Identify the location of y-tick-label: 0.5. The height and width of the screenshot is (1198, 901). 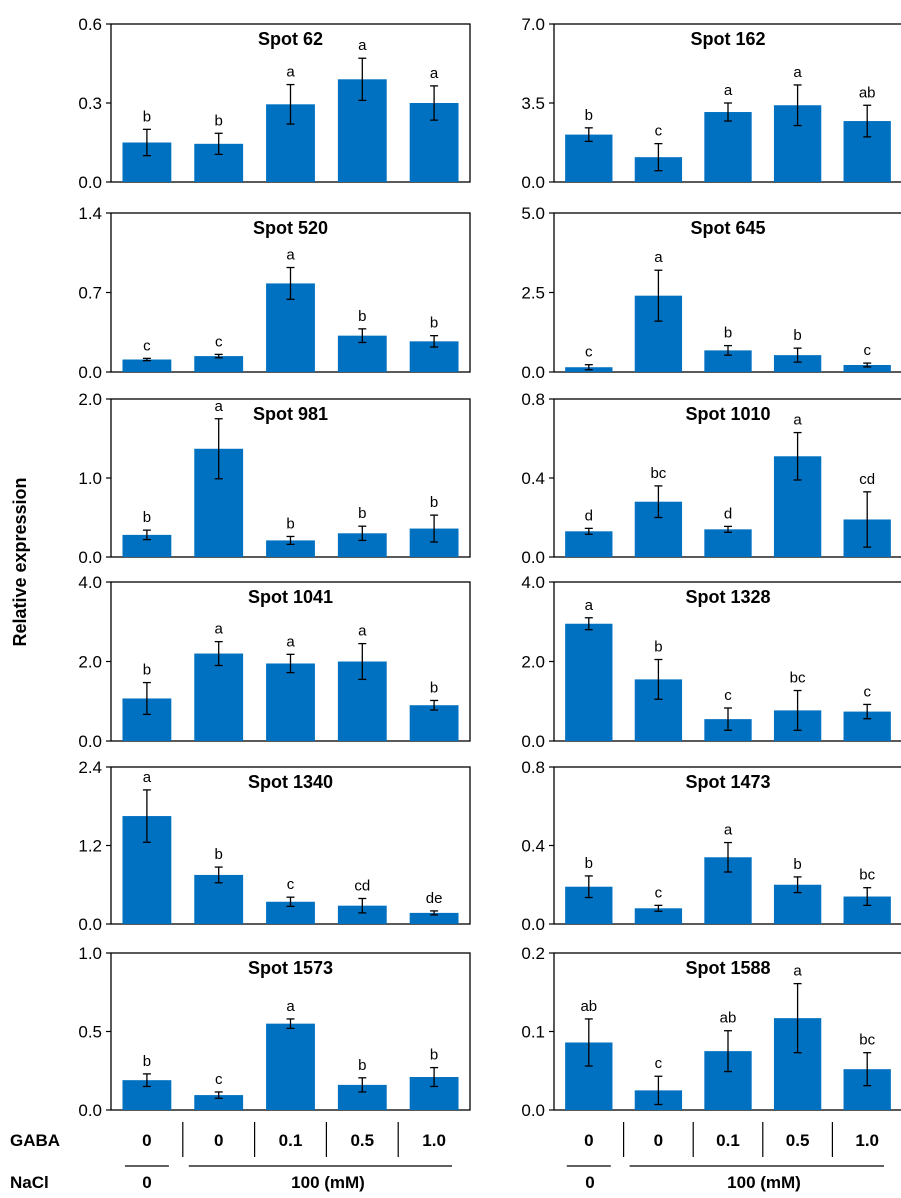
(90, 1032).